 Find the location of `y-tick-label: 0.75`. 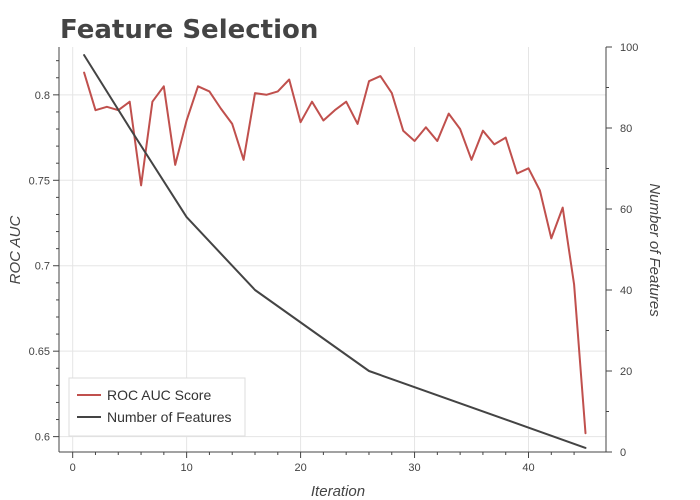

y-tick-label: 0.75 is located at coordinates (39, 181).